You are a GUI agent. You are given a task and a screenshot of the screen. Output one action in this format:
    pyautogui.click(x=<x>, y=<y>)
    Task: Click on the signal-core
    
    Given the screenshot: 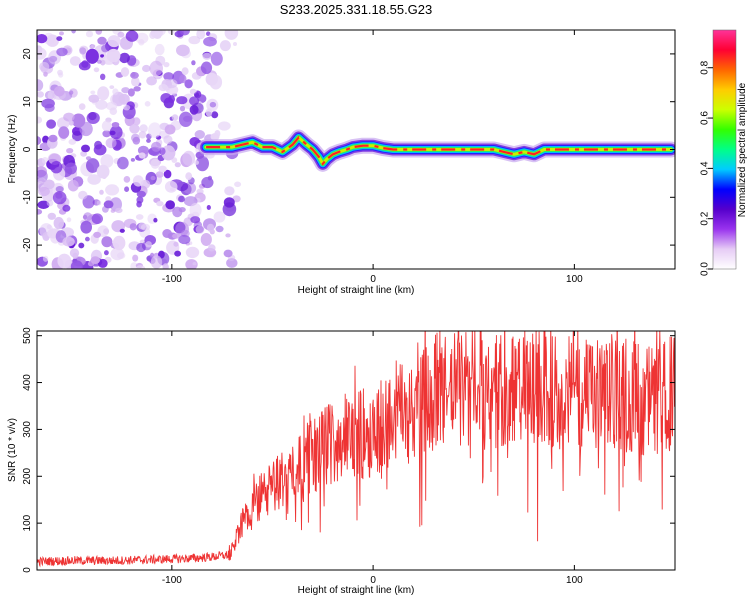 What is the action you would take?
    pyautogui.click(x=438, y=150)
    